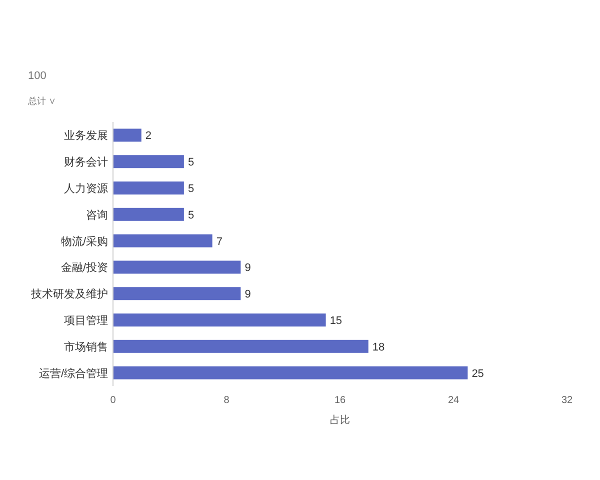 This screenshot has width=600, height=480. I want to click on y-tick-label: 业务发展, so click(86, 135).